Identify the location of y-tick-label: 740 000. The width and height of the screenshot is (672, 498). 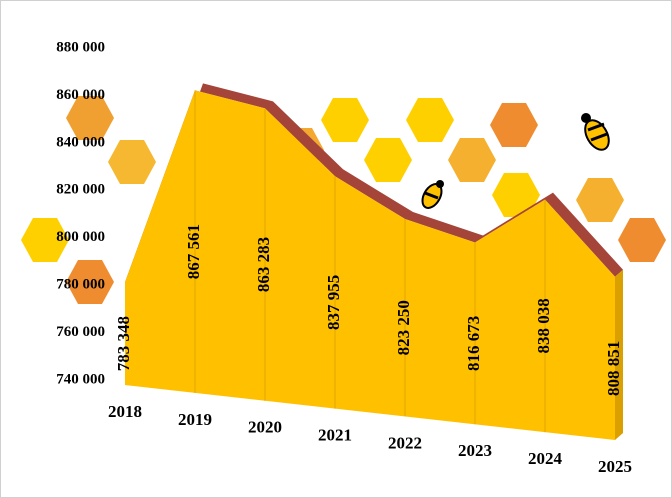
(80, 379).